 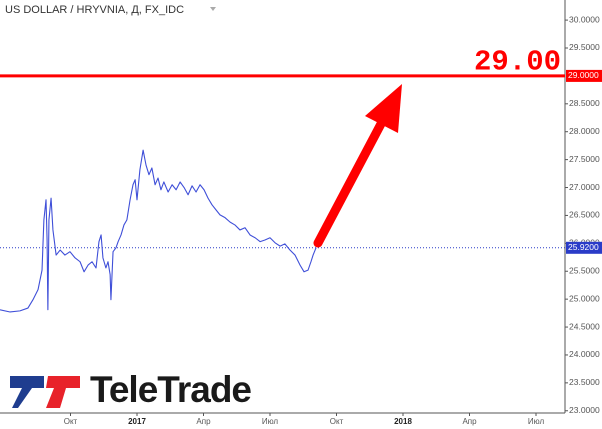 What do you see at coordinates (584, 103) in the screenshot?
I see `y-tick-label: 28.5000` at bounding box center [584, 103].